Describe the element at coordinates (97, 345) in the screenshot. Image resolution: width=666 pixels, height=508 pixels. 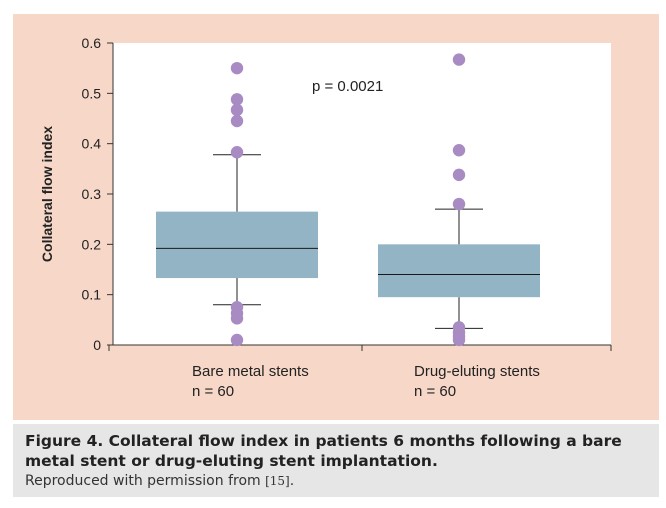
I see `y-tick-label: 0` at that location.